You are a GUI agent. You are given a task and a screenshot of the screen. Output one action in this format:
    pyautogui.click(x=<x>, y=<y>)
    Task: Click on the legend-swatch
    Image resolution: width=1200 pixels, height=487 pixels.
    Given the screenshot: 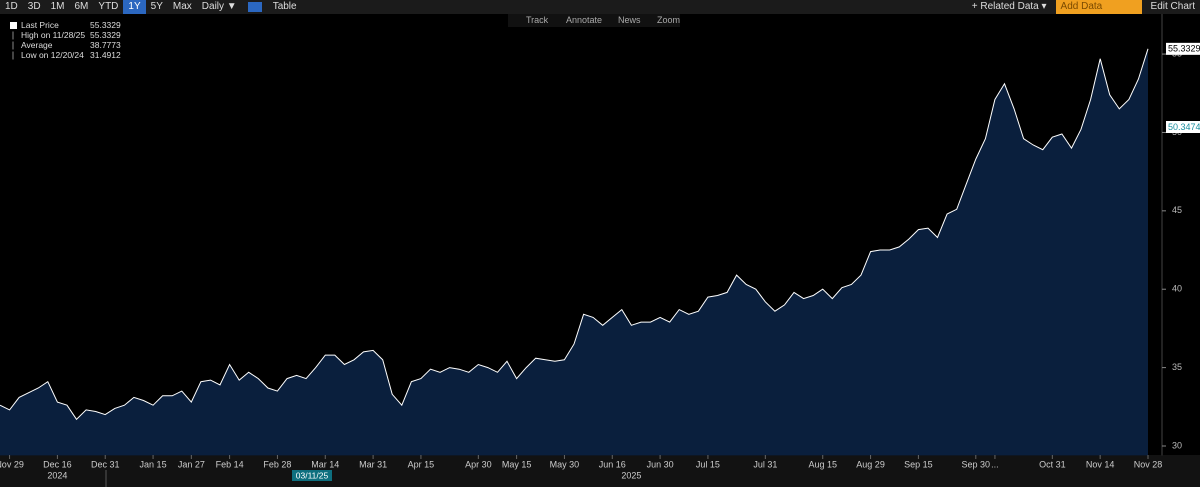 What is the action you would take?
    pyautogui.click(x=13, y=25)
    